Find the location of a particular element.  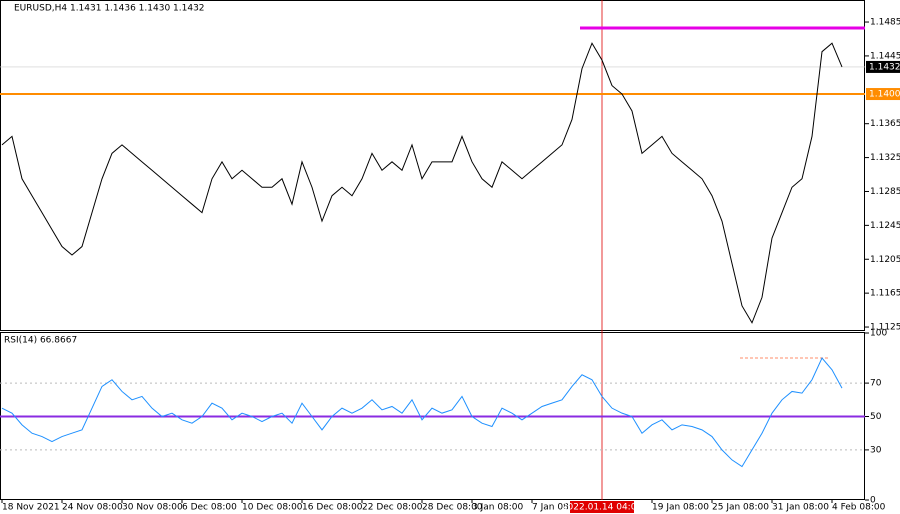

level-label-bg is located at coordinates (883, 94).